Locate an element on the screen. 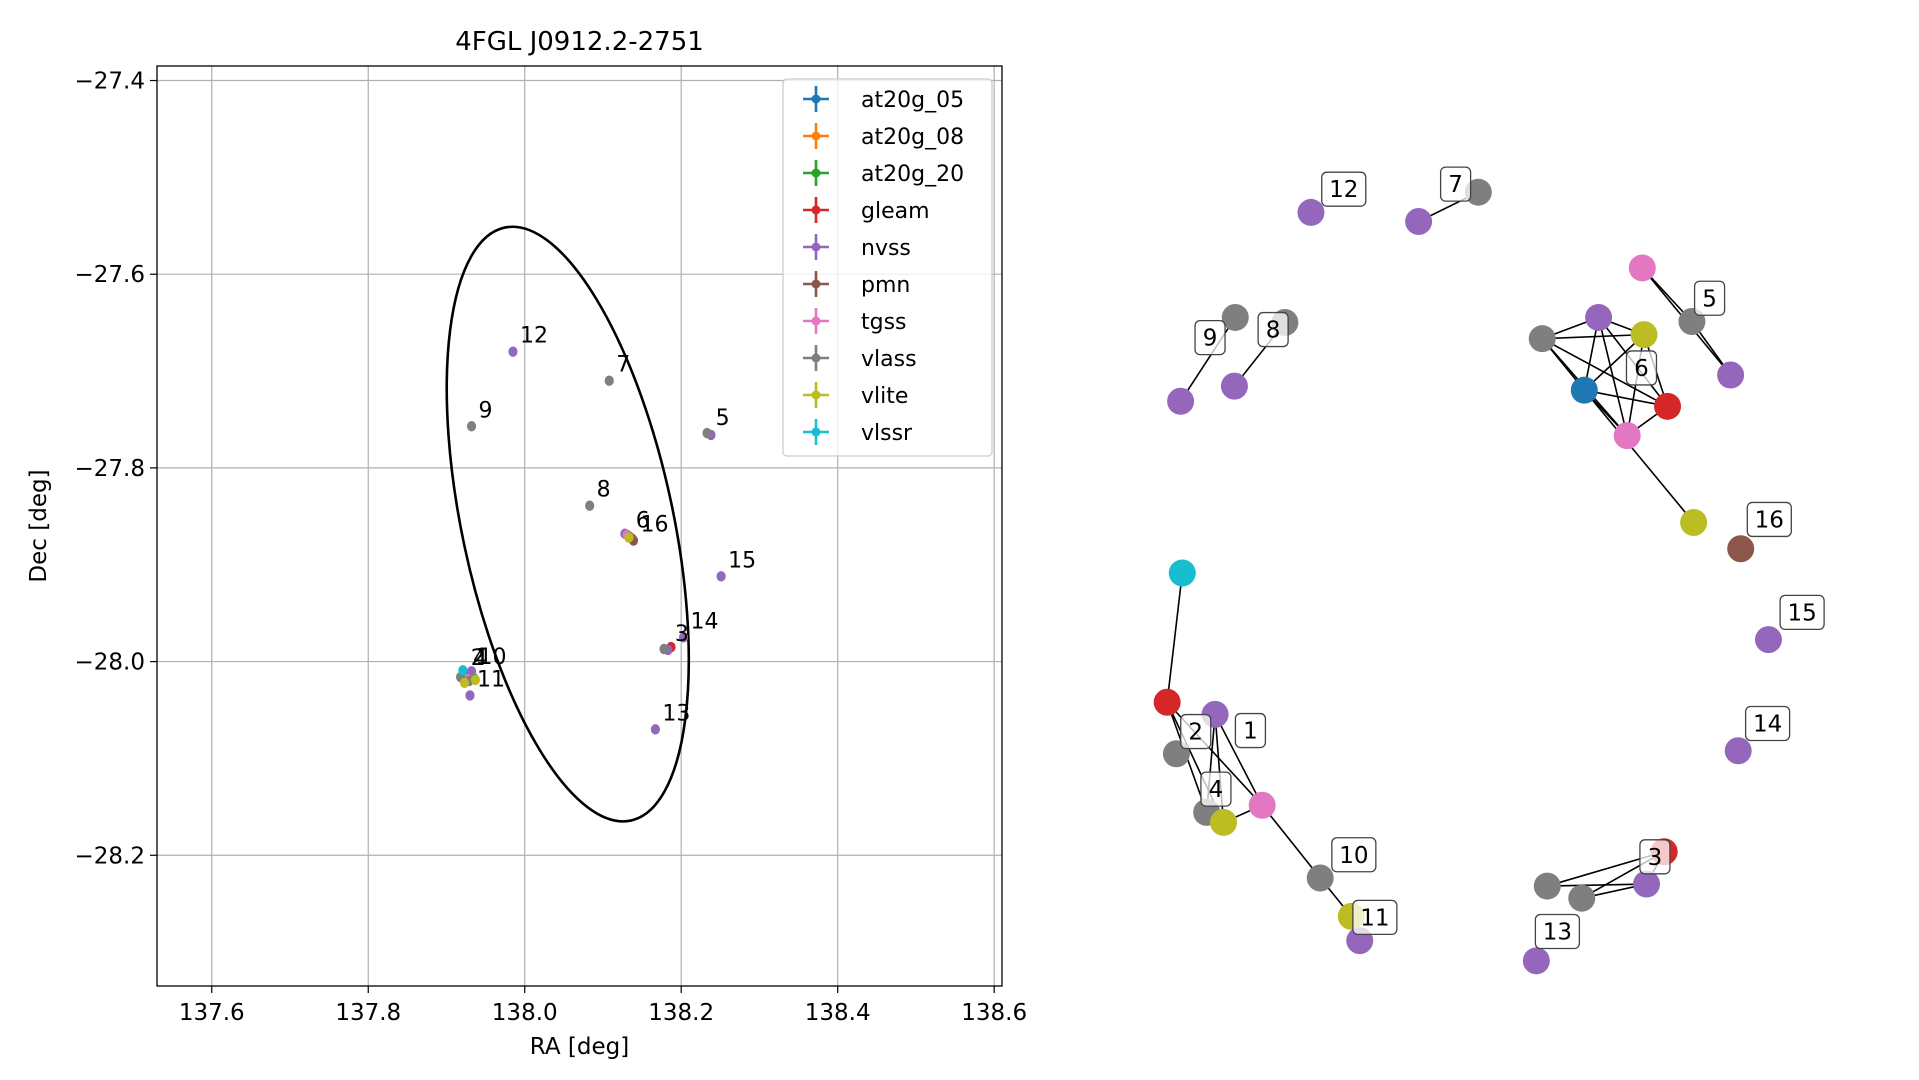 This screenshot has height=1080, width=1919. legend-marker-nvss-dot is located at coordinates (816, 247).